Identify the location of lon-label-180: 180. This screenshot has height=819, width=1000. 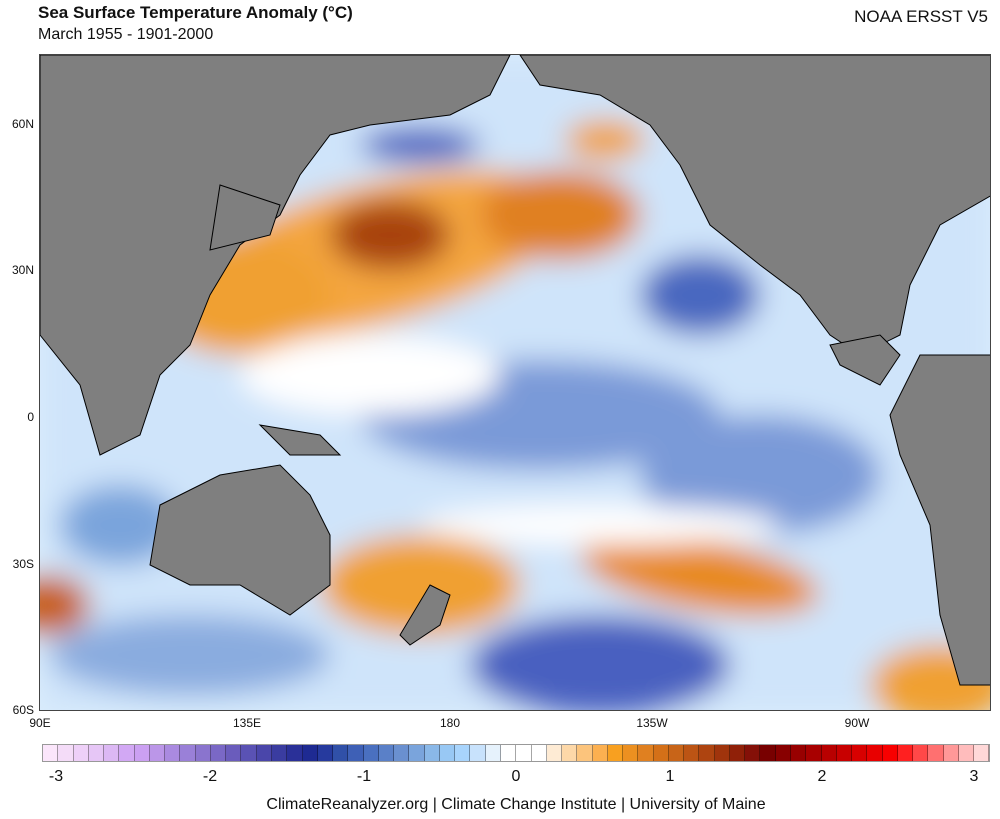
(450, 723).